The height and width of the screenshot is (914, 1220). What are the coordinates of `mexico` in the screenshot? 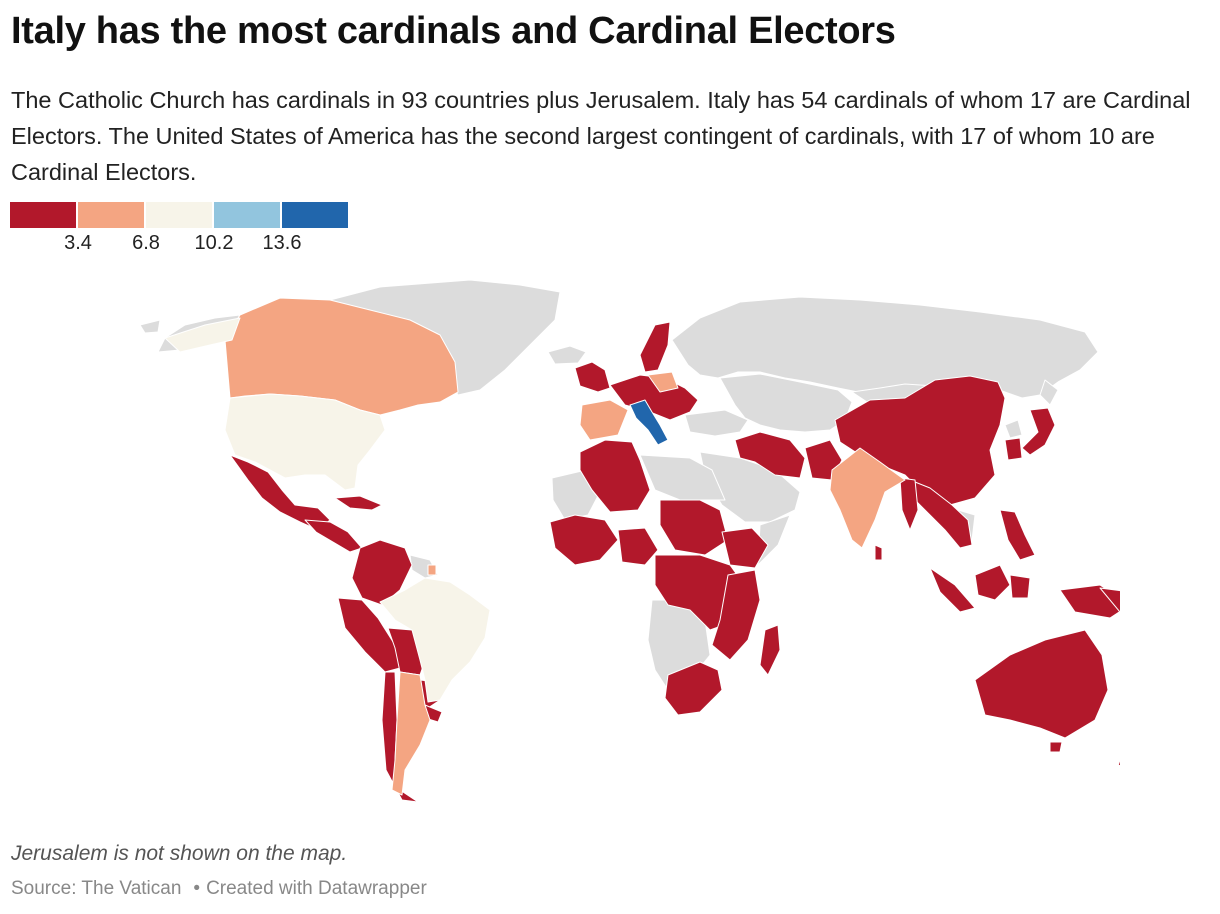 It's located at (280, 492).